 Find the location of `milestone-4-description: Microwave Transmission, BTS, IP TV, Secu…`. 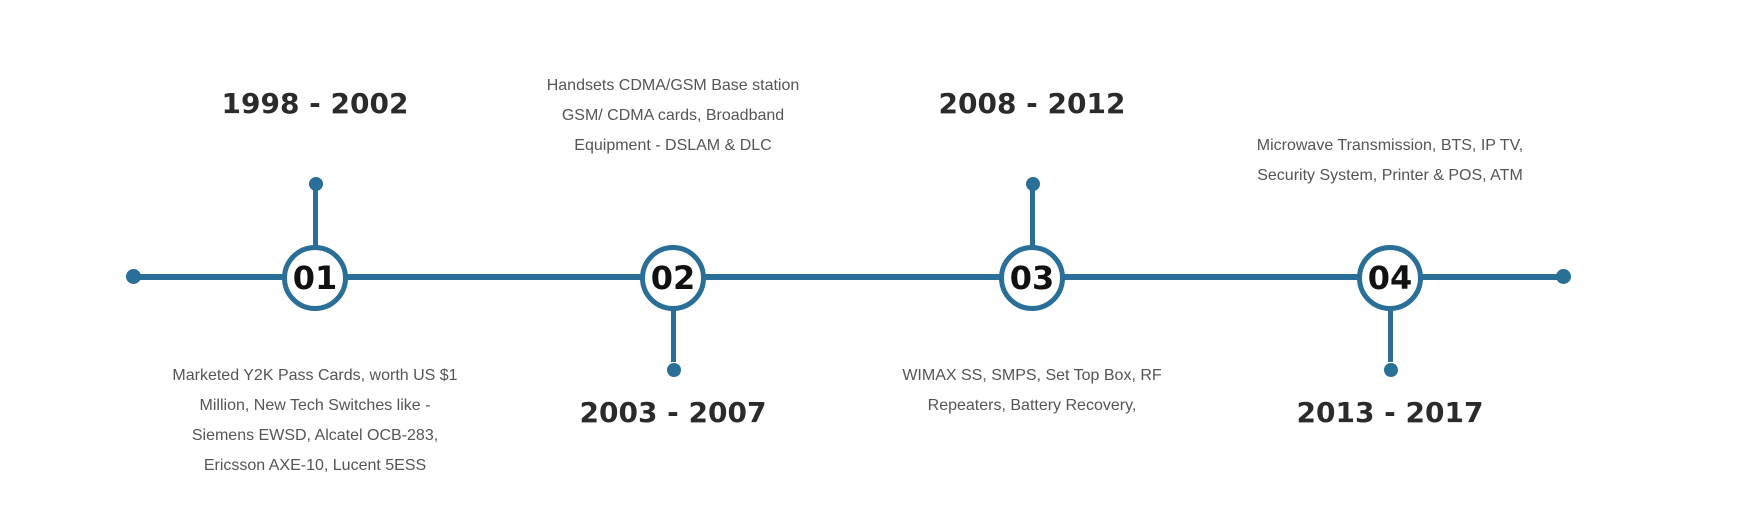

milestone-4-description: Microwave Transmission, BTS, IP TV, Secu… is located at coordinates (1390, 160).